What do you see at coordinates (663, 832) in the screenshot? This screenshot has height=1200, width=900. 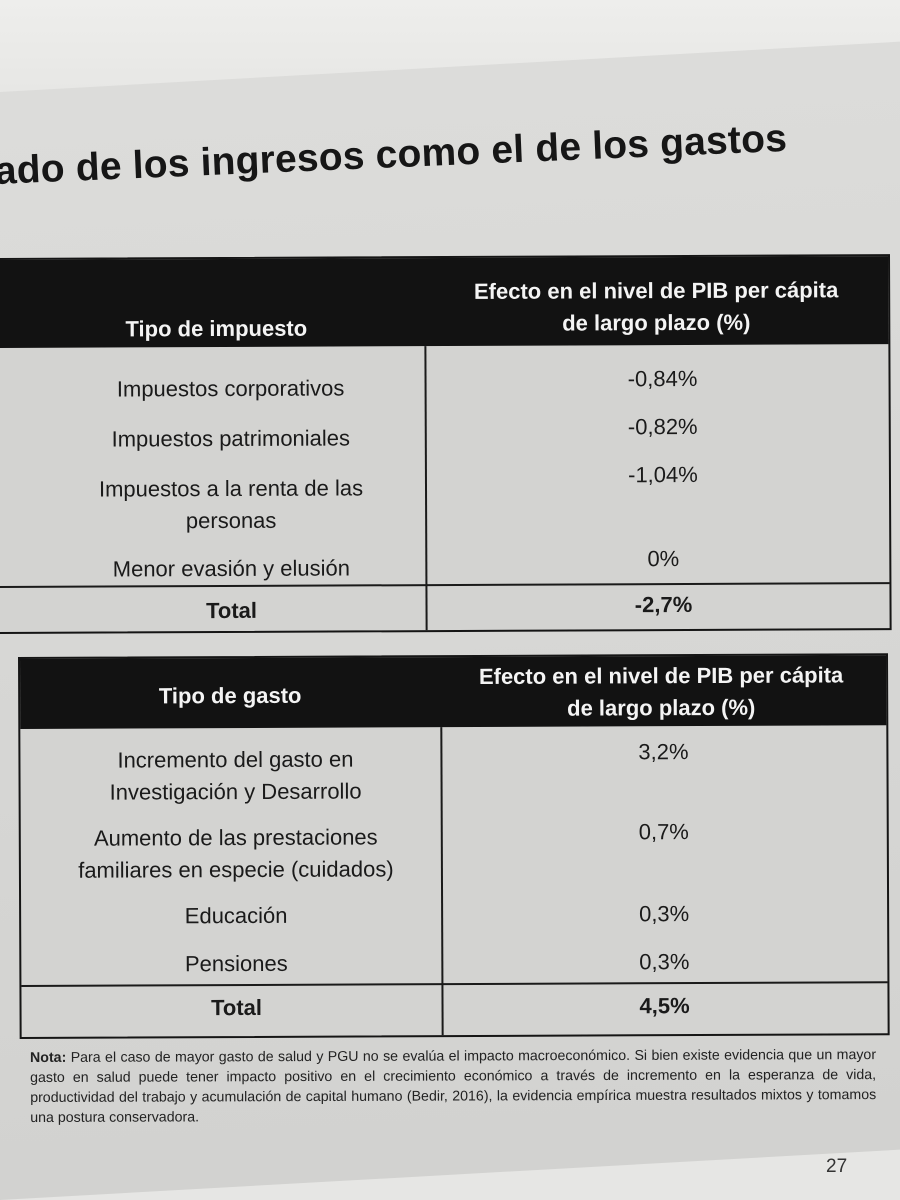 I see `table-row-value: 0,7%` at bounding box center [663, 832].